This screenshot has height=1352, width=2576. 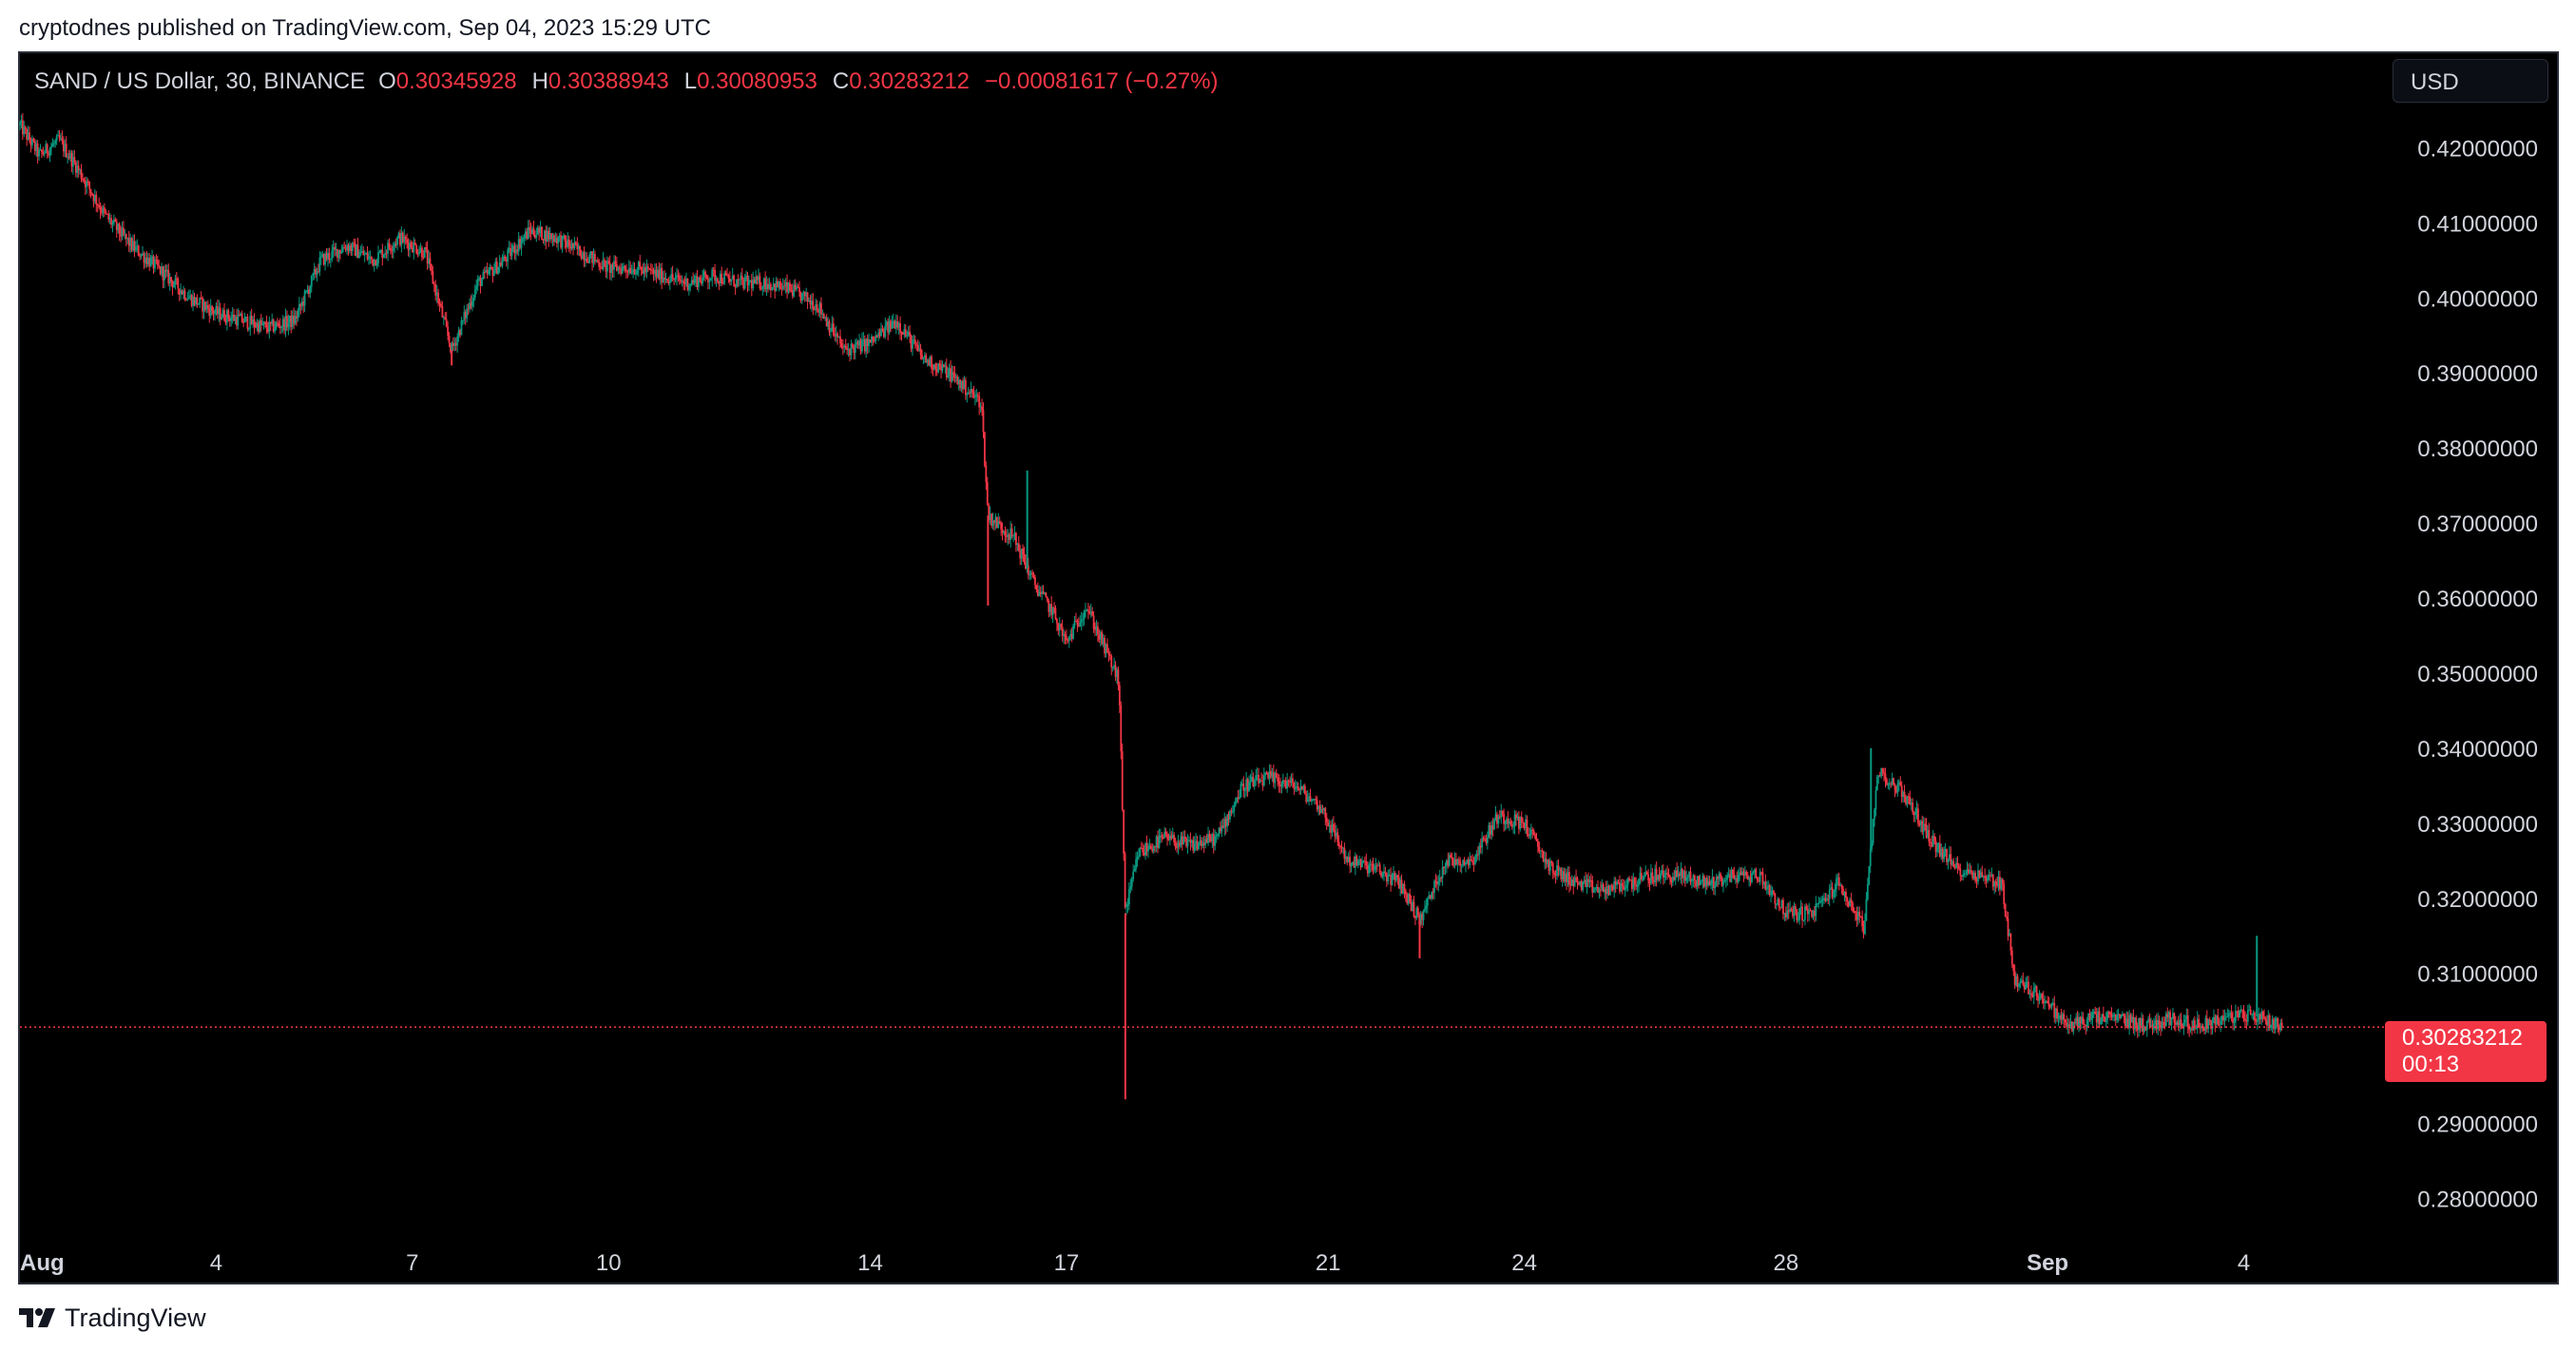 What do you see at coordinates (200, 81) in the screenshot?
I see `symbol-title: SAND / US Dollar, 30, BINANCE` at bounding box center [200, 81].